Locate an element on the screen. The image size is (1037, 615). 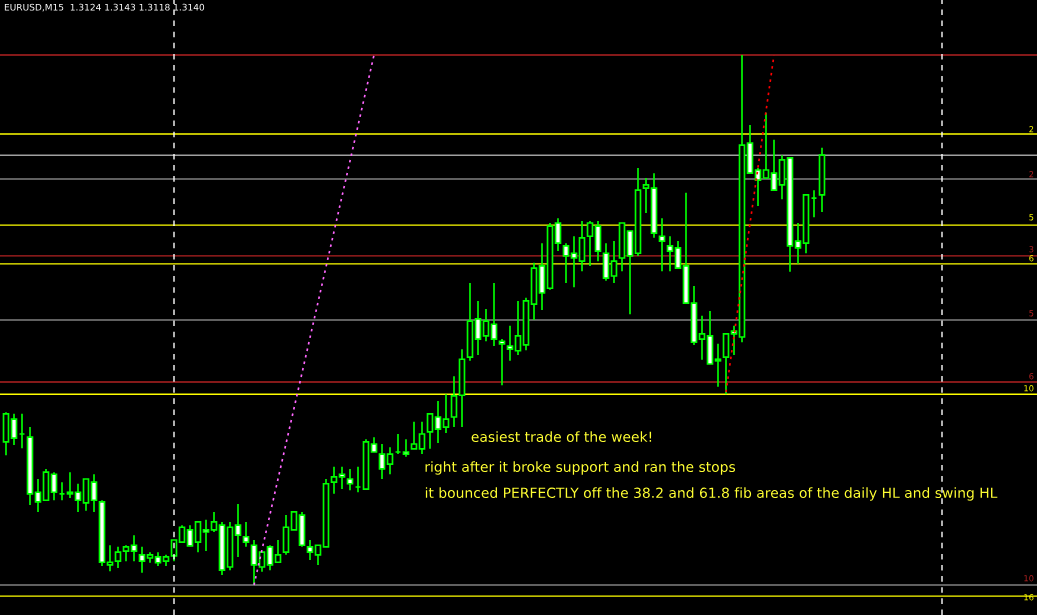
chart-title: EURUSD,M15 1.3124 1.3143 1.3118 1.3140 is located at coordinates (104, 7).